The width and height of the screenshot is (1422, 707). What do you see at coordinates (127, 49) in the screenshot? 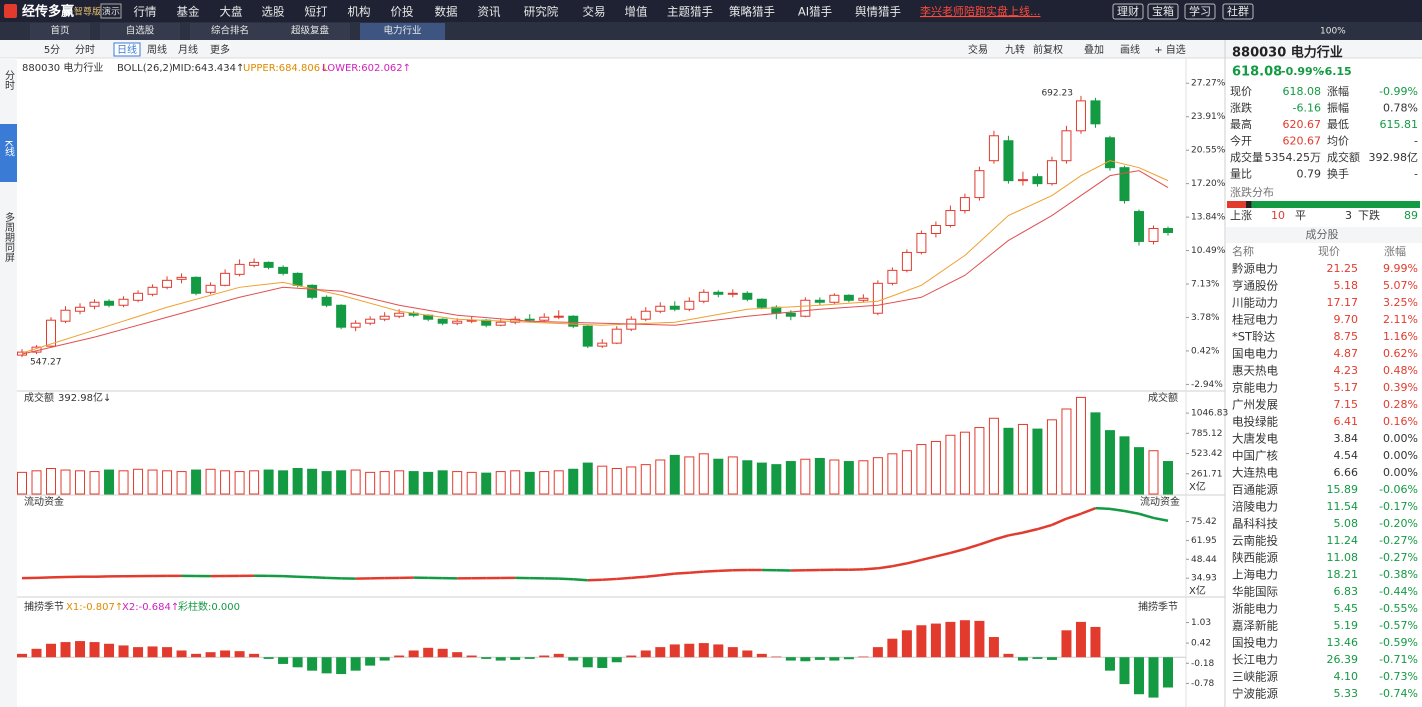
I see `period: 日线` at bounding box center [127, 49].